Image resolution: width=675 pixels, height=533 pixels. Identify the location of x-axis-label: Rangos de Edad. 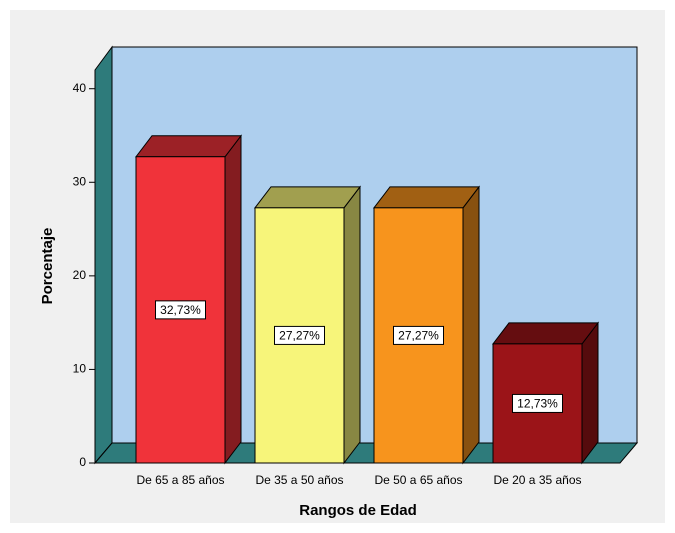
(358, 510).